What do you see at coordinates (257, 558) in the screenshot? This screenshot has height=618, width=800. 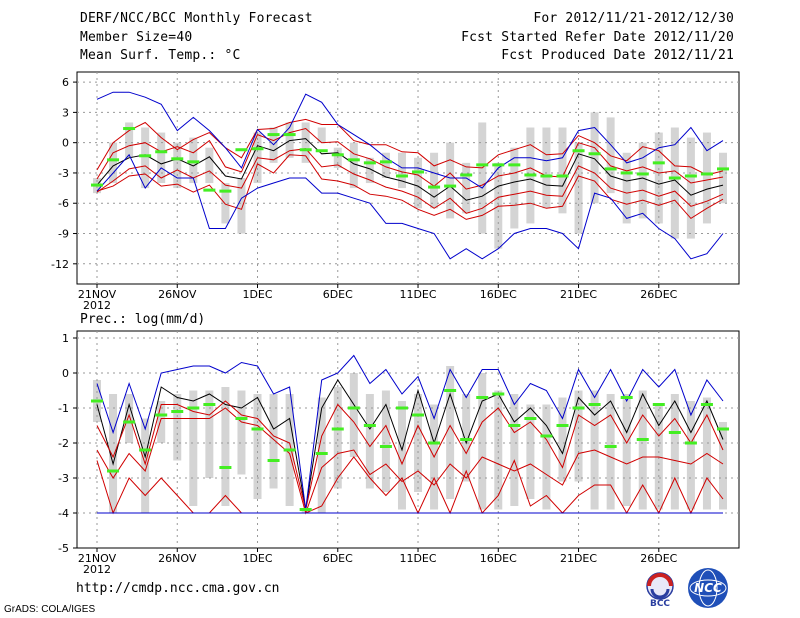 I see `x-tick-label: 1DEC` at bounding box center [257, 558].